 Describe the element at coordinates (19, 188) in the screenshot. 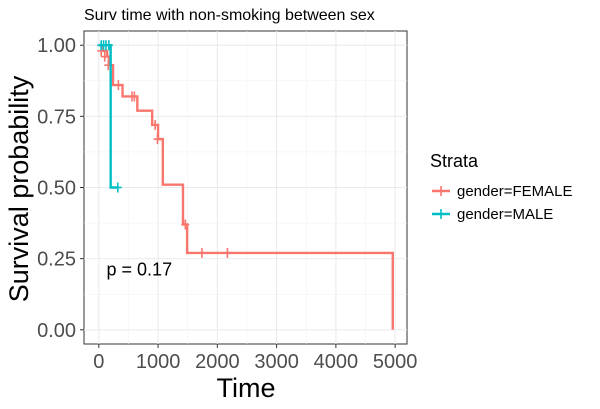

I see `y-axis-title: Survival probability` at that location.